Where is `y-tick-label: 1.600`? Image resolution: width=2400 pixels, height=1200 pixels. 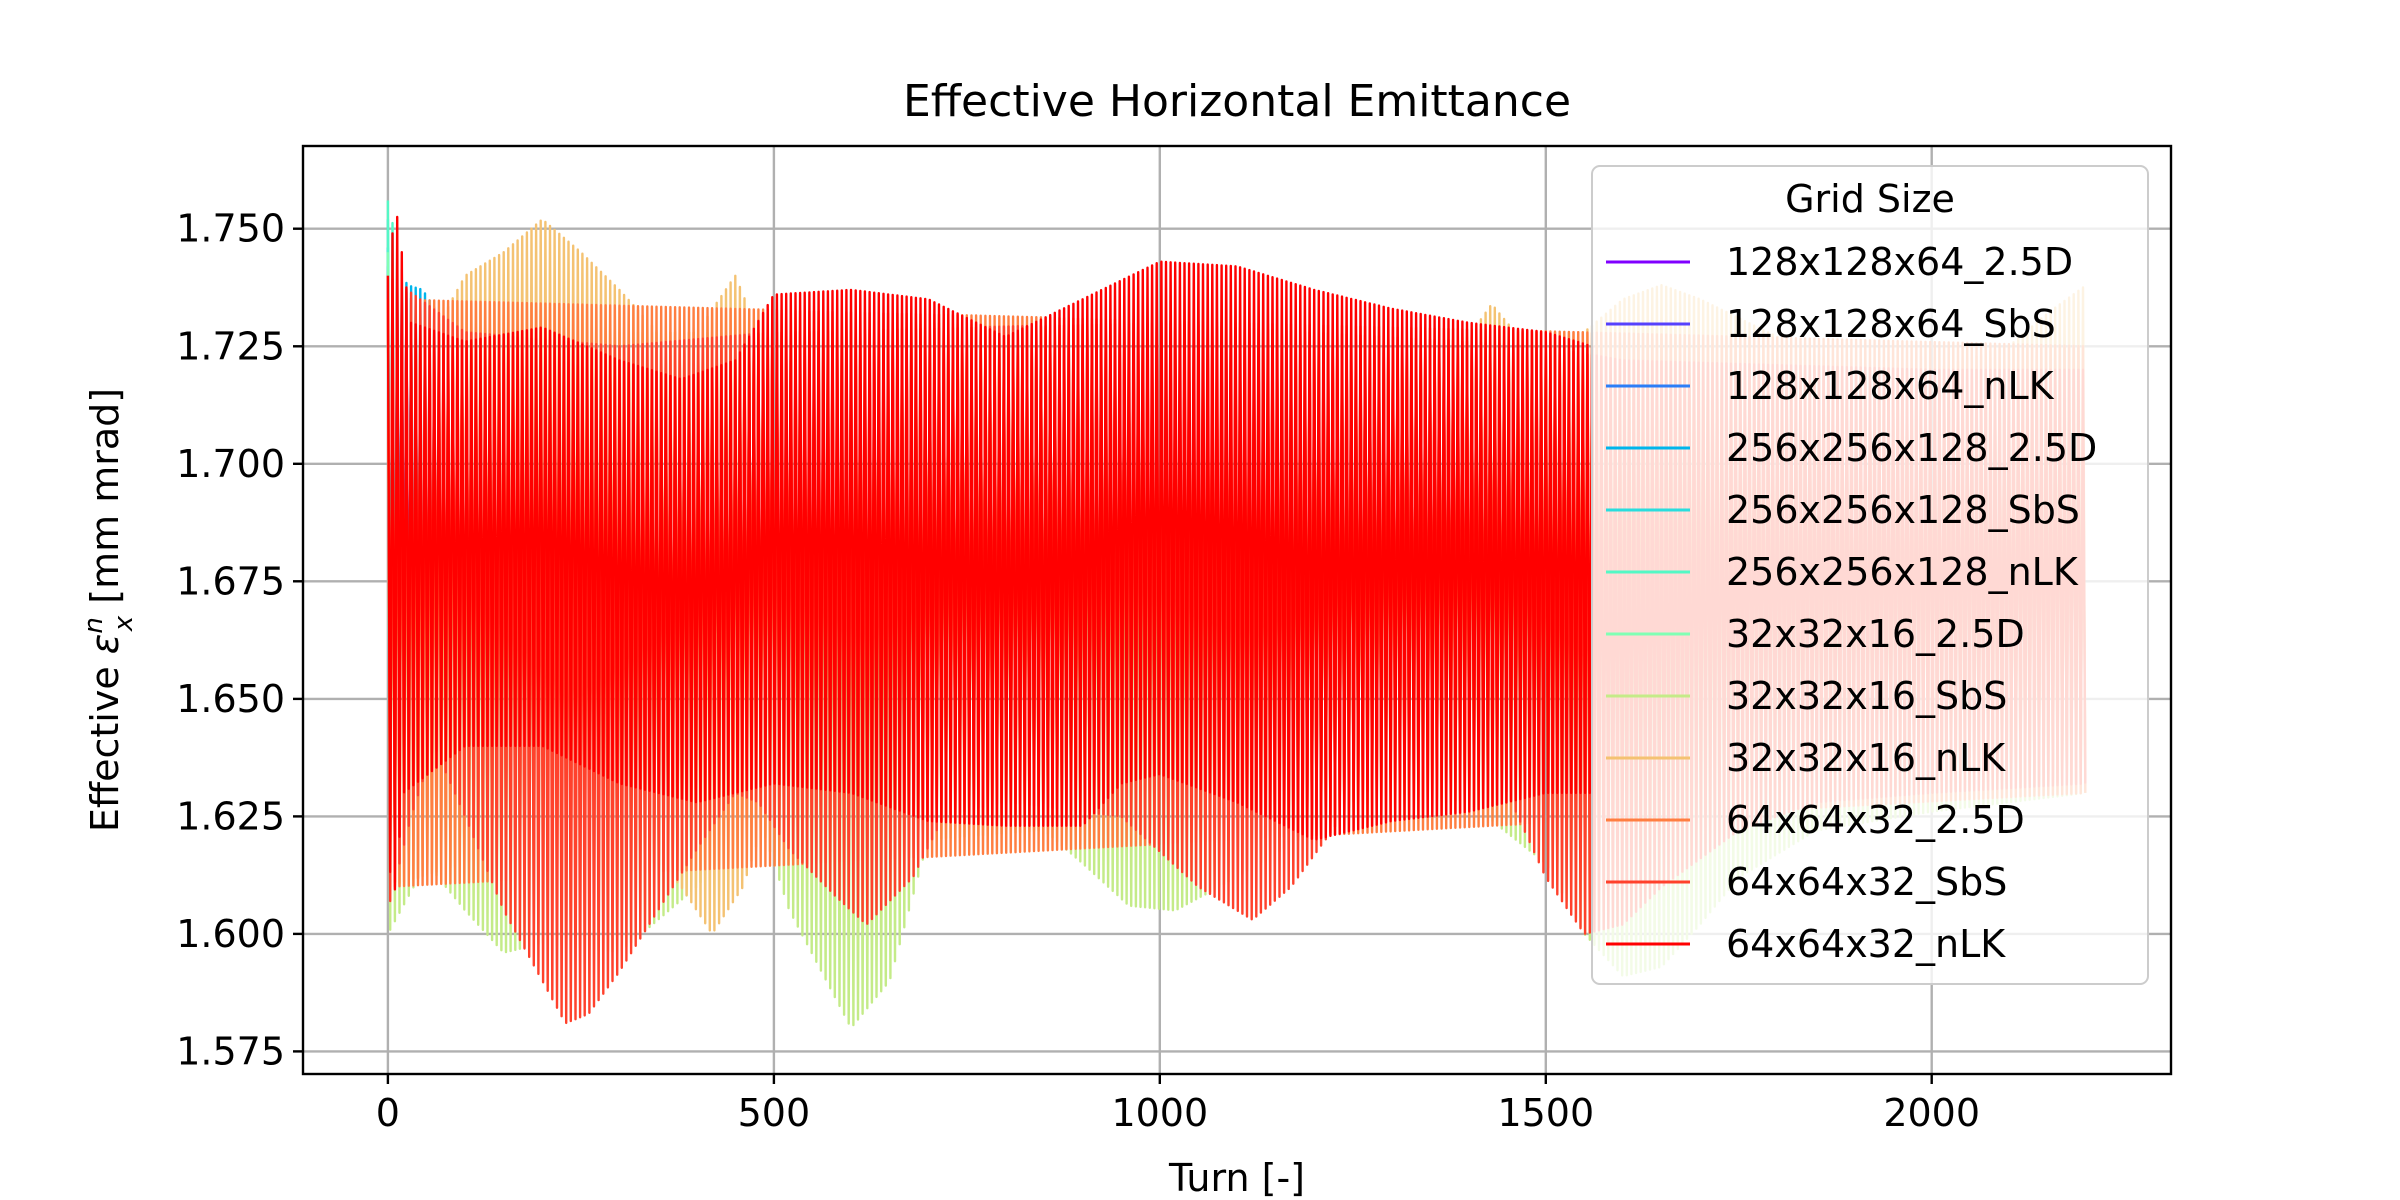 y-tick-label: 1.600 is located at coordinates (230, 934).